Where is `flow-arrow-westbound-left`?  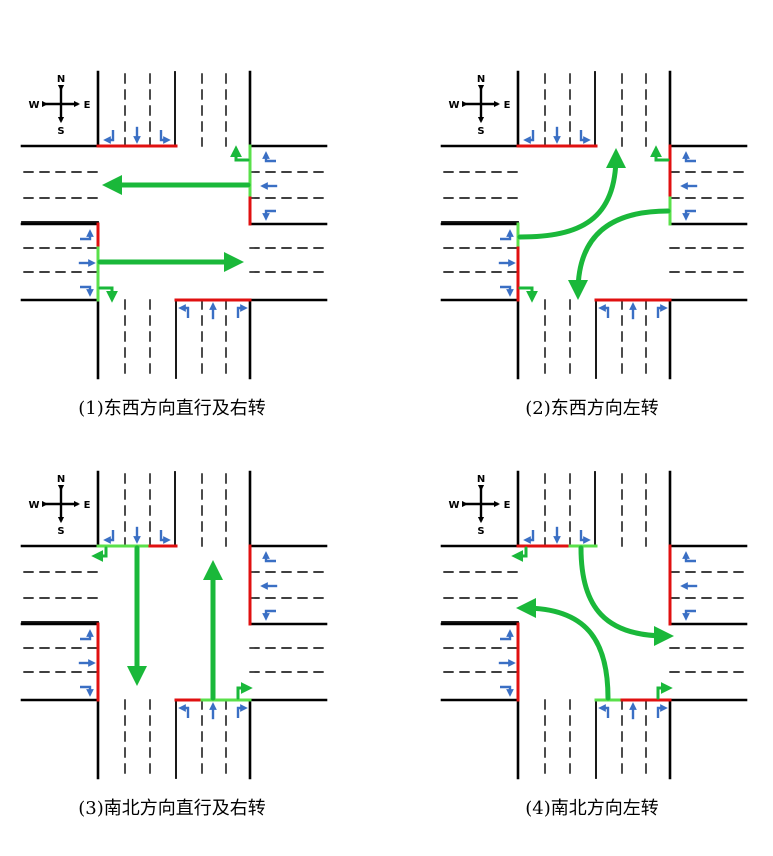
flow-arrow-westbound-left is located at coordinates (619, 254).